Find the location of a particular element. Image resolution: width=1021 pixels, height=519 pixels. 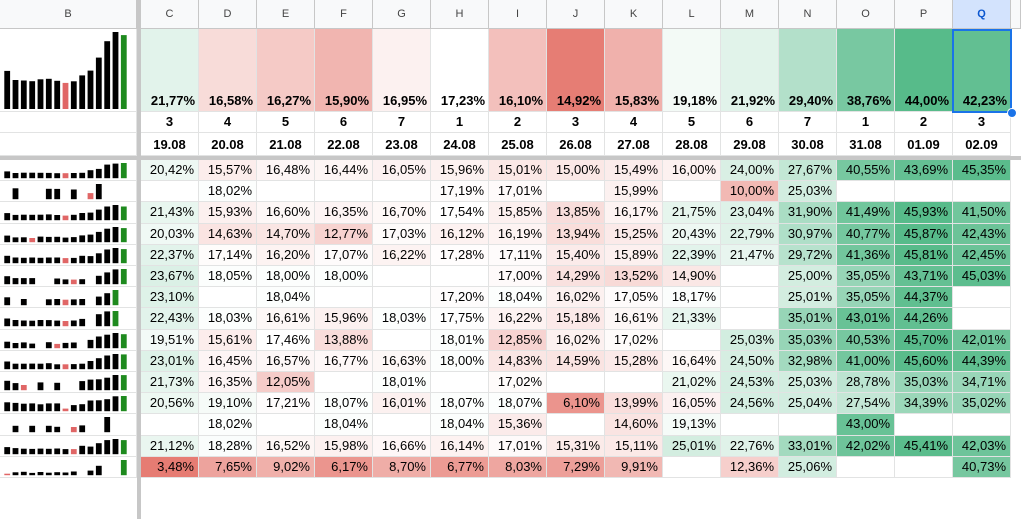

summary-total-cell: 16,58% is located at coordinates (228, 70).